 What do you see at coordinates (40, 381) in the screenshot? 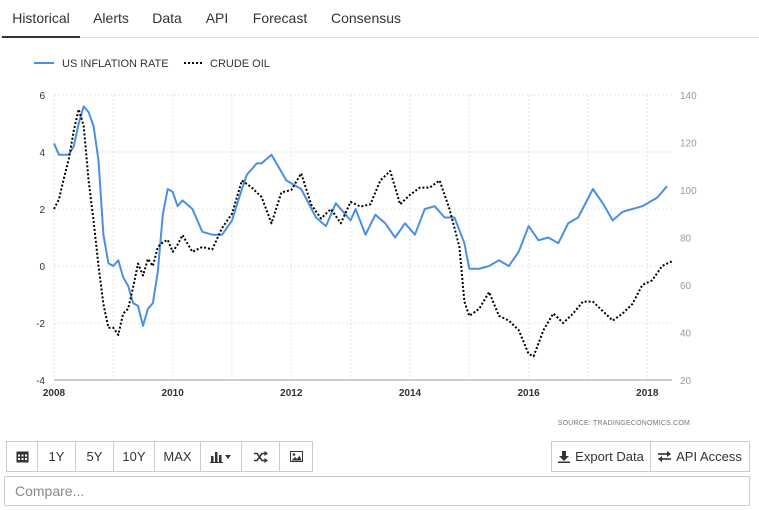
I see `y-left-tick-label: -4` at bounding box center [40, 381].